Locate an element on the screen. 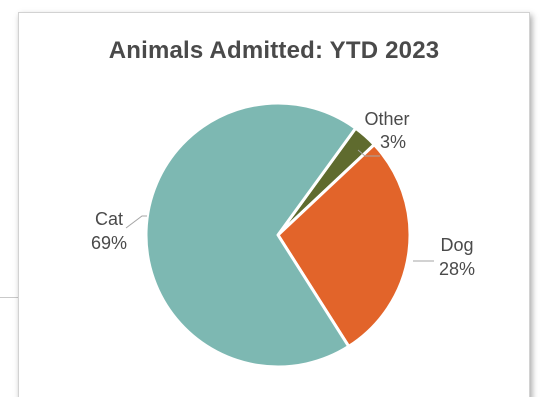 This screenshot has width=546, height=397. pie-slice-dog is located at coordinates (344, 245).